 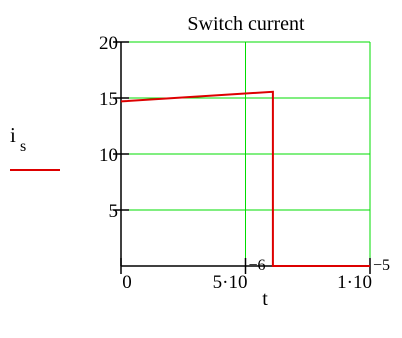 I want to click on y-tick-label: 5, so click(x=114, y=211).